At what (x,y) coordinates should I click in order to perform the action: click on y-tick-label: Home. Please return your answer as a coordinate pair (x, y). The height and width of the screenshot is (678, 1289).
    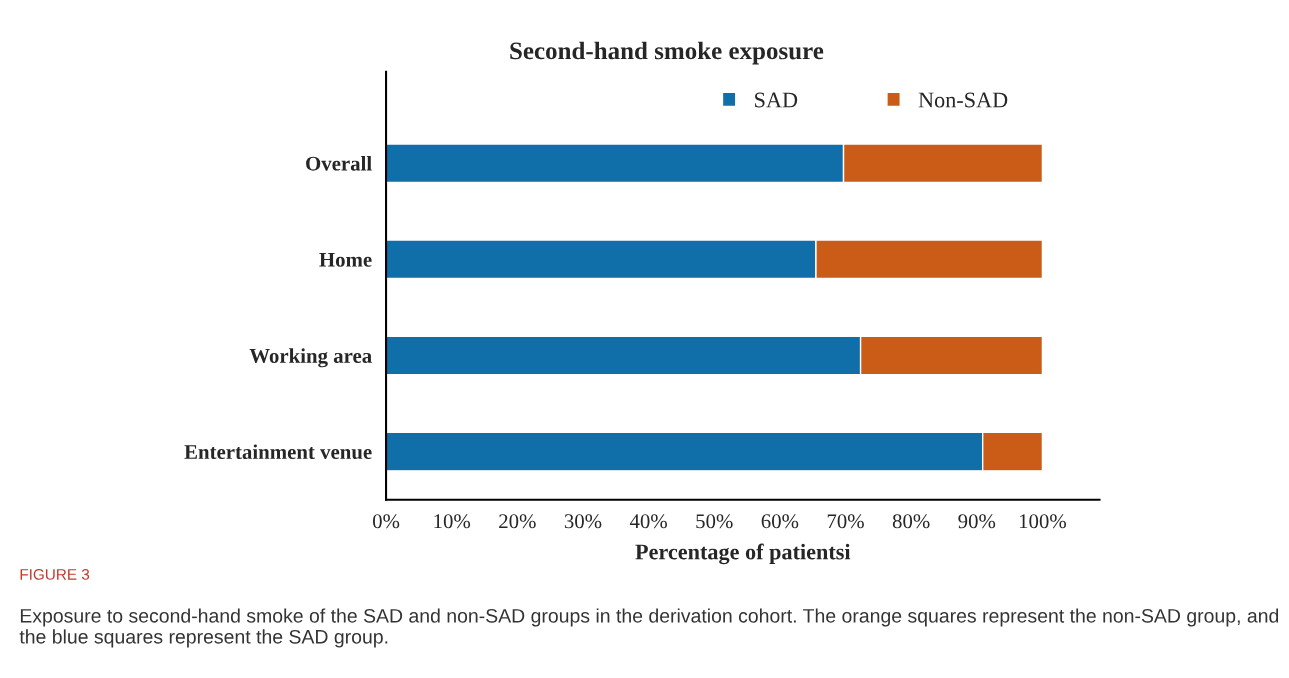
    Looking at the image, I should click on (345, 259).